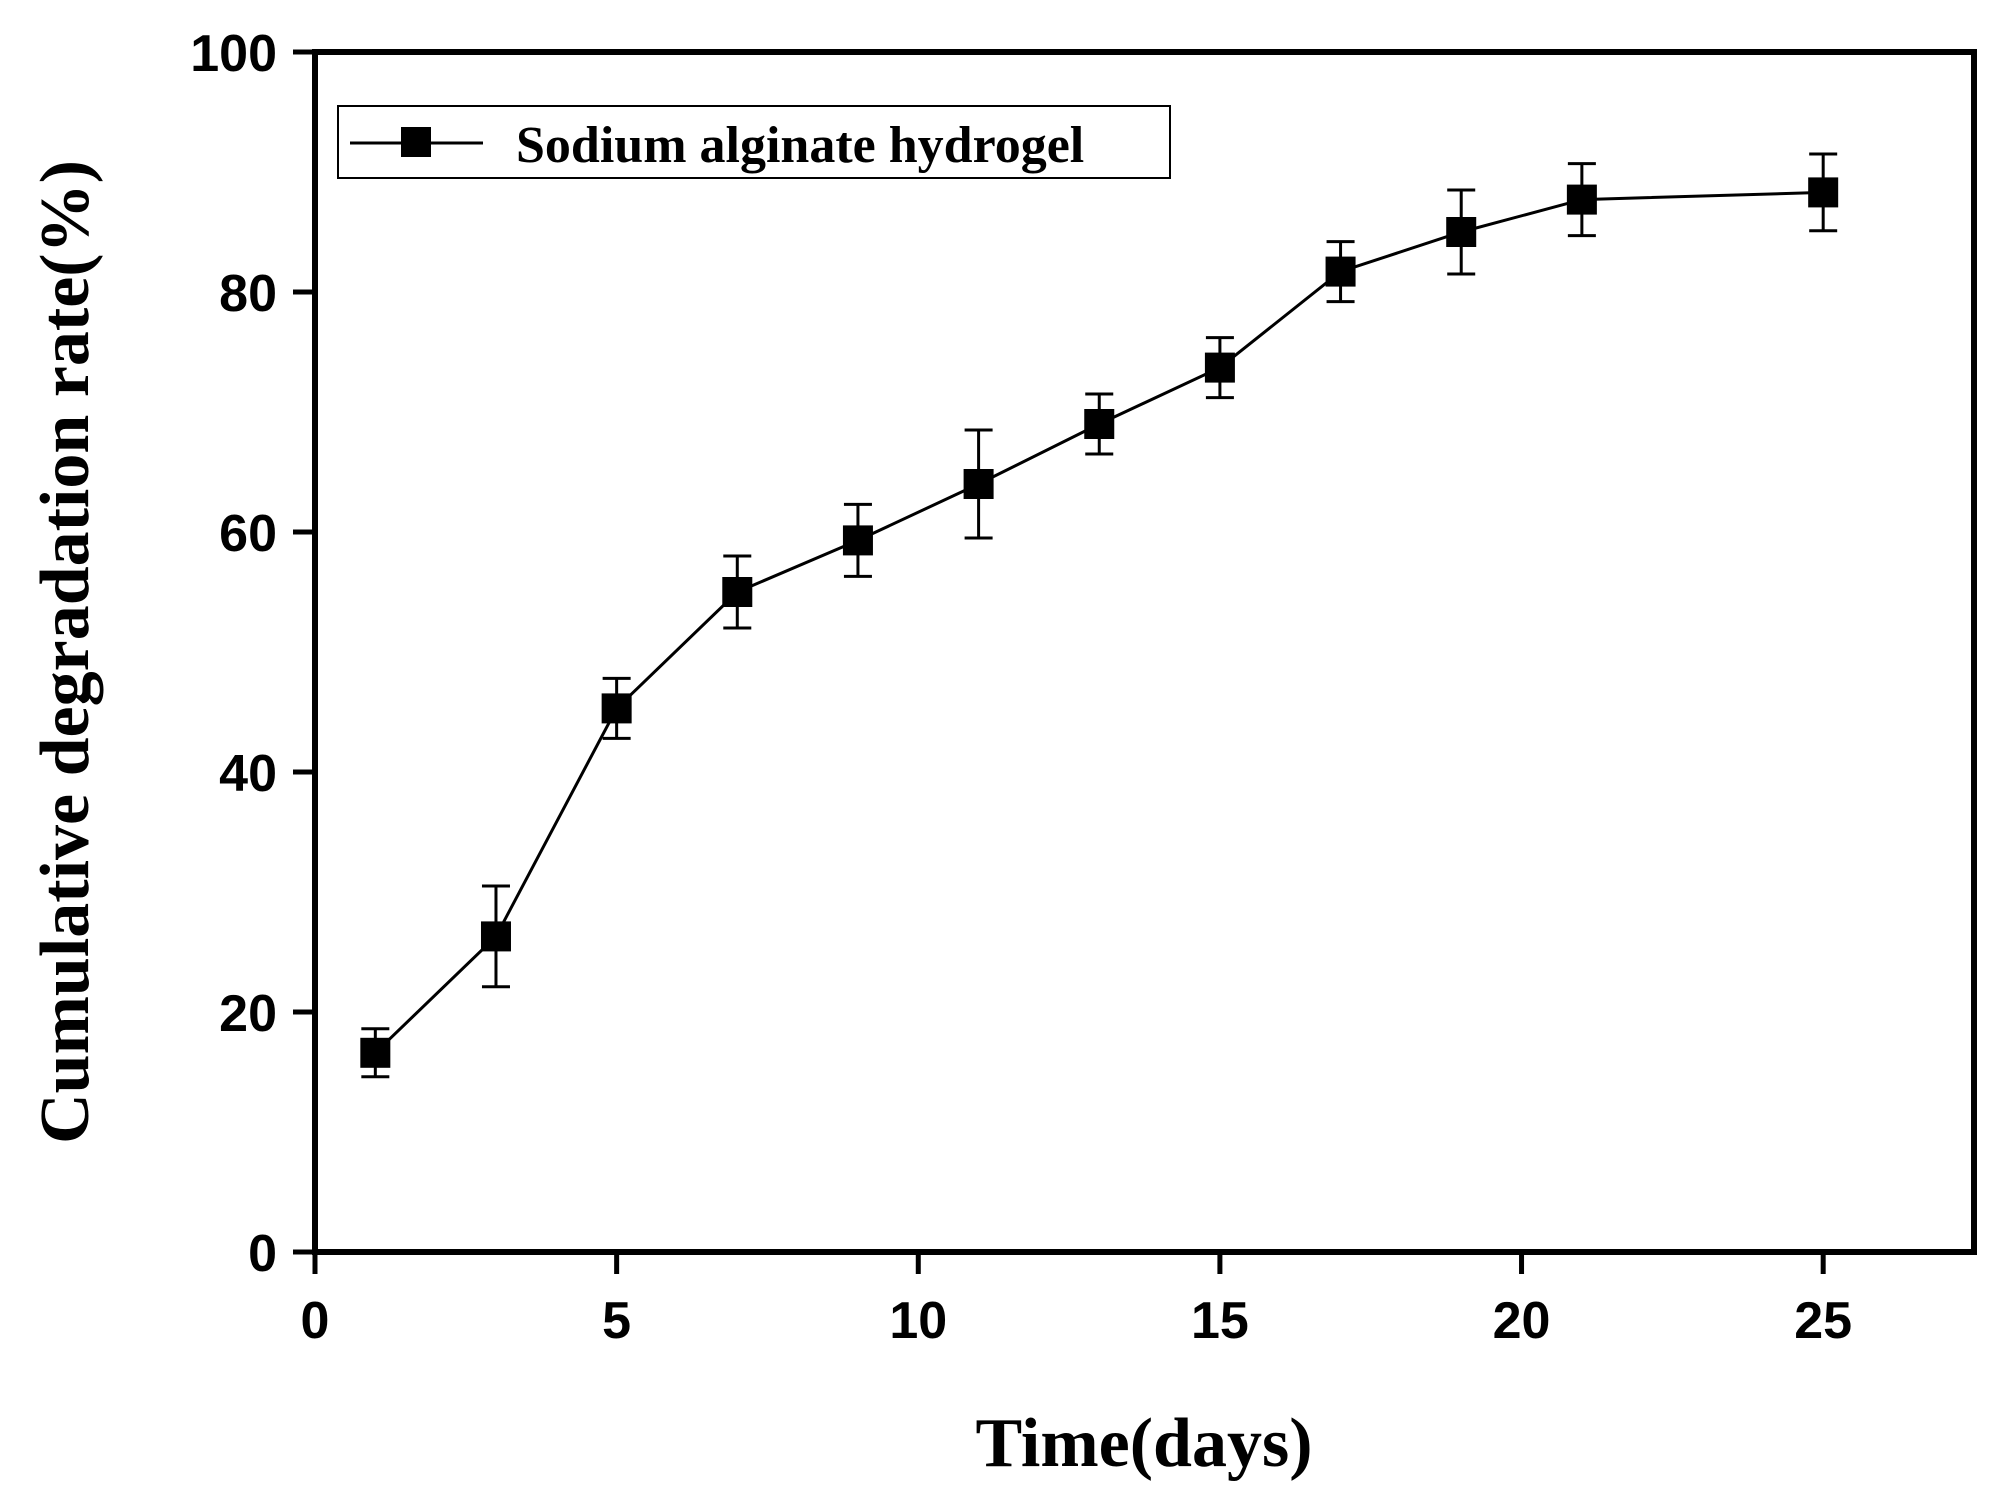 The width and height of the screenshot is (1999, 1510). What do you see at coordinates (233, 54) in the screenshot?
I see `y-tick-label: 100` at bounding box center [233, 54].